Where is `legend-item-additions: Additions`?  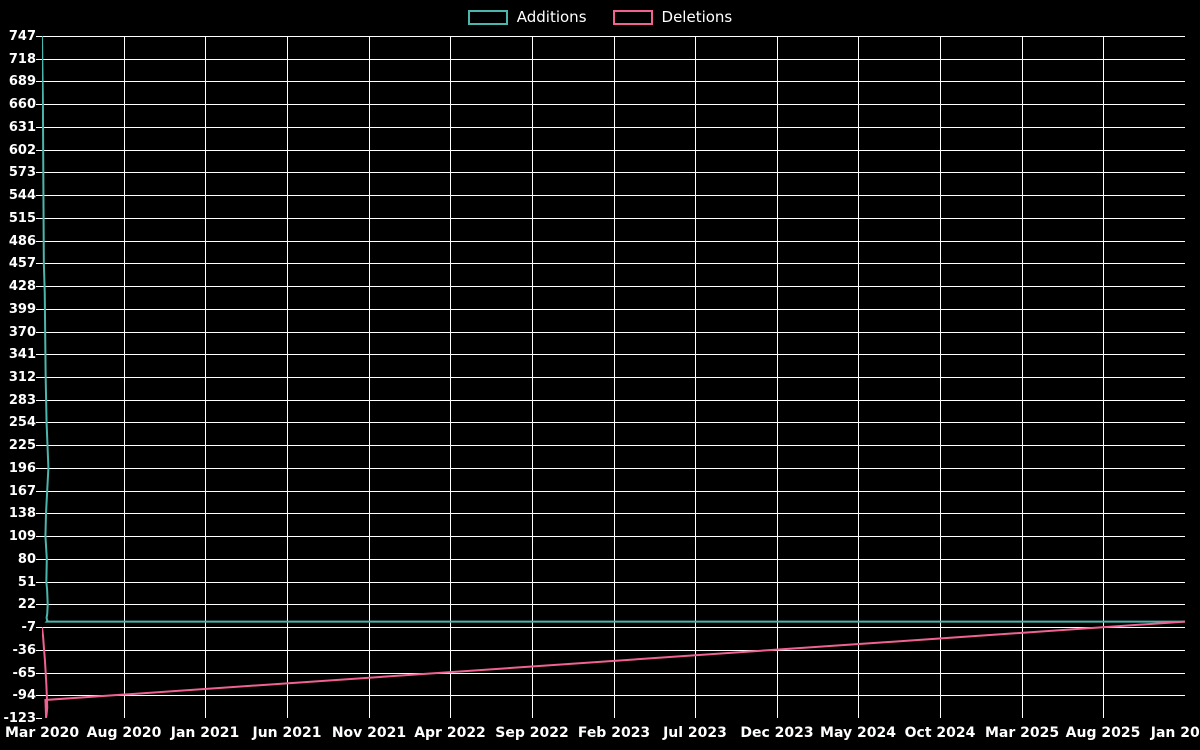 legend-item-additions: Additions is located at coordinates (527, 16).